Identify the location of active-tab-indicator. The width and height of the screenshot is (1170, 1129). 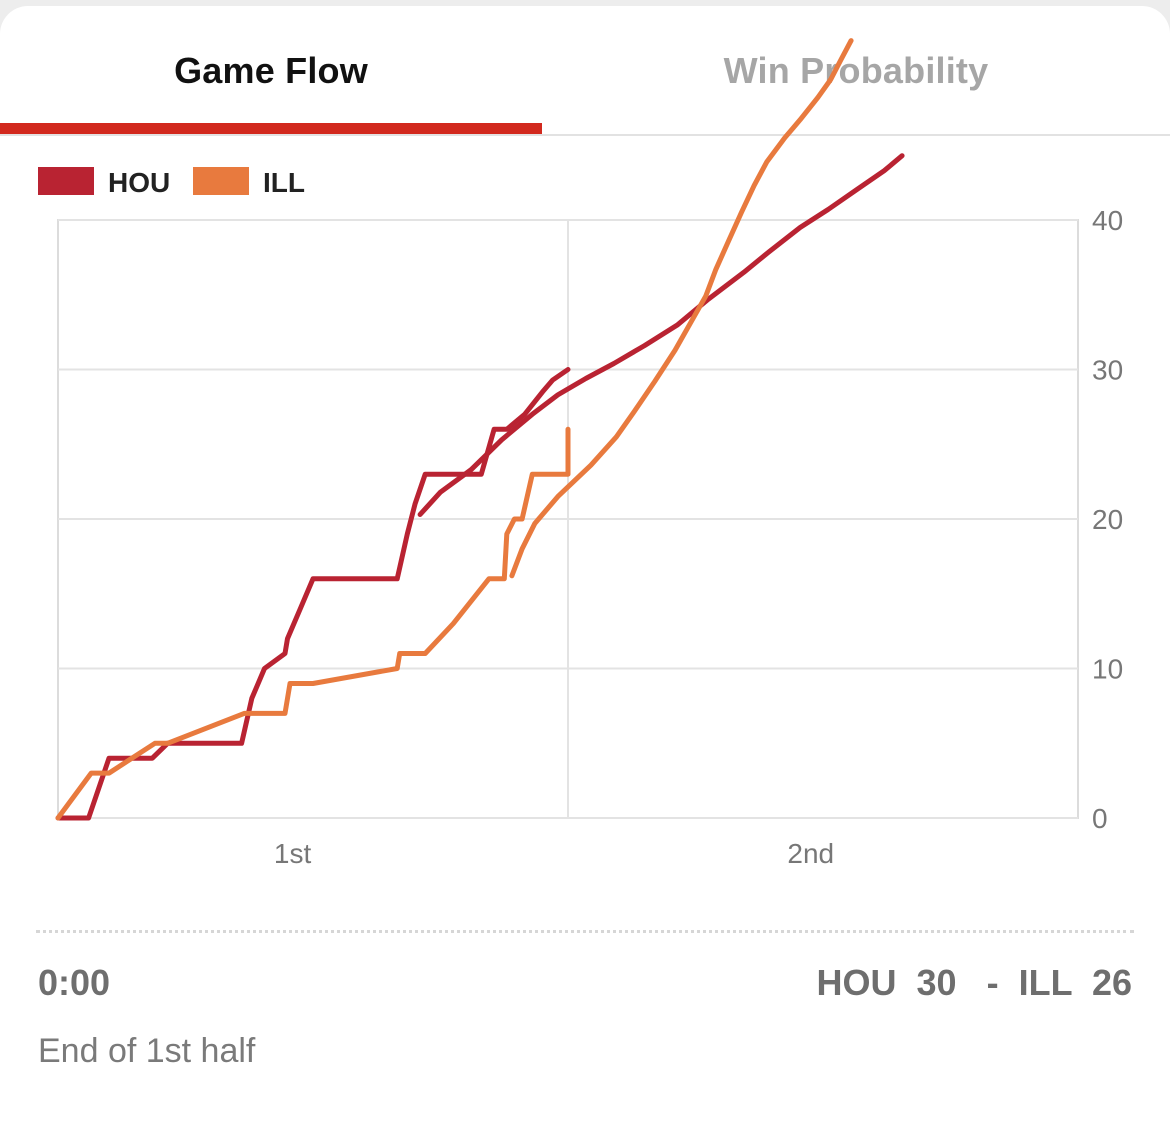
(271, 129).